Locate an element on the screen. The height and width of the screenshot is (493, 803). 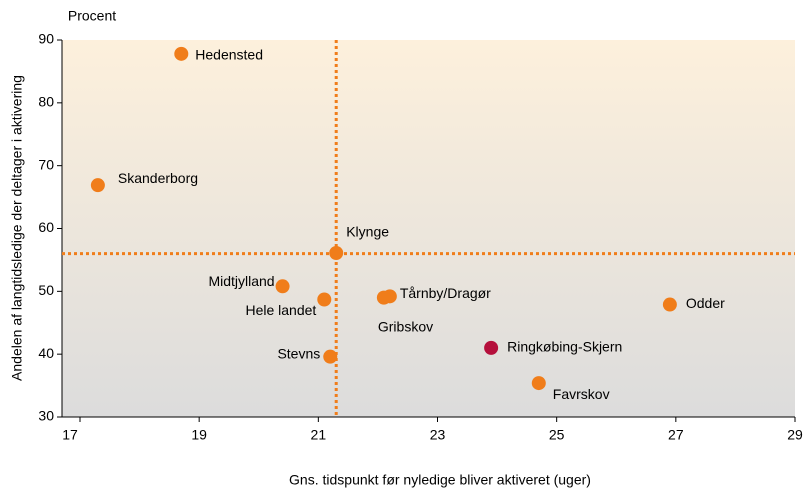
point-label: Gribskov is located at coordinates (405, 326).